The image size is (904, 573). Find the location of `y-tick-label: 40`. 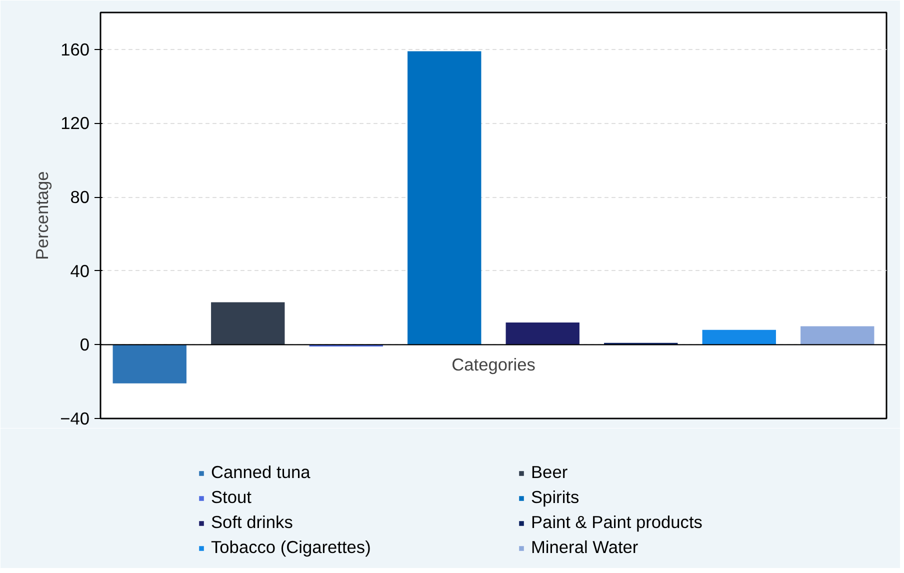

y-tick-label: 40 is located at coordinates (80, 270).